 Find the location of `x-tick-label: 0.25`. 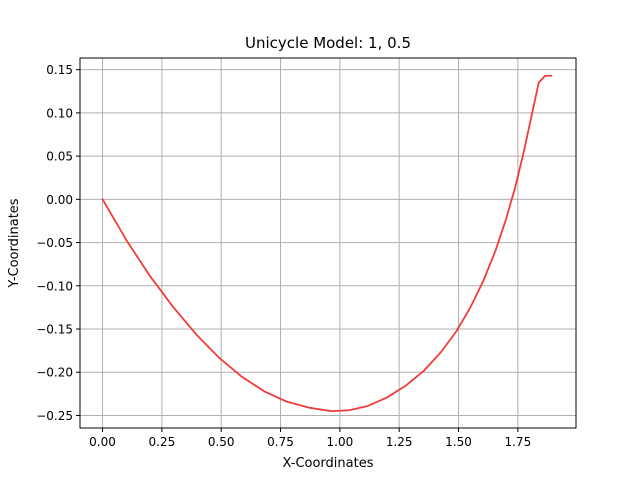

x-tick-label: 0.25 is located at coordinates (162, 442).